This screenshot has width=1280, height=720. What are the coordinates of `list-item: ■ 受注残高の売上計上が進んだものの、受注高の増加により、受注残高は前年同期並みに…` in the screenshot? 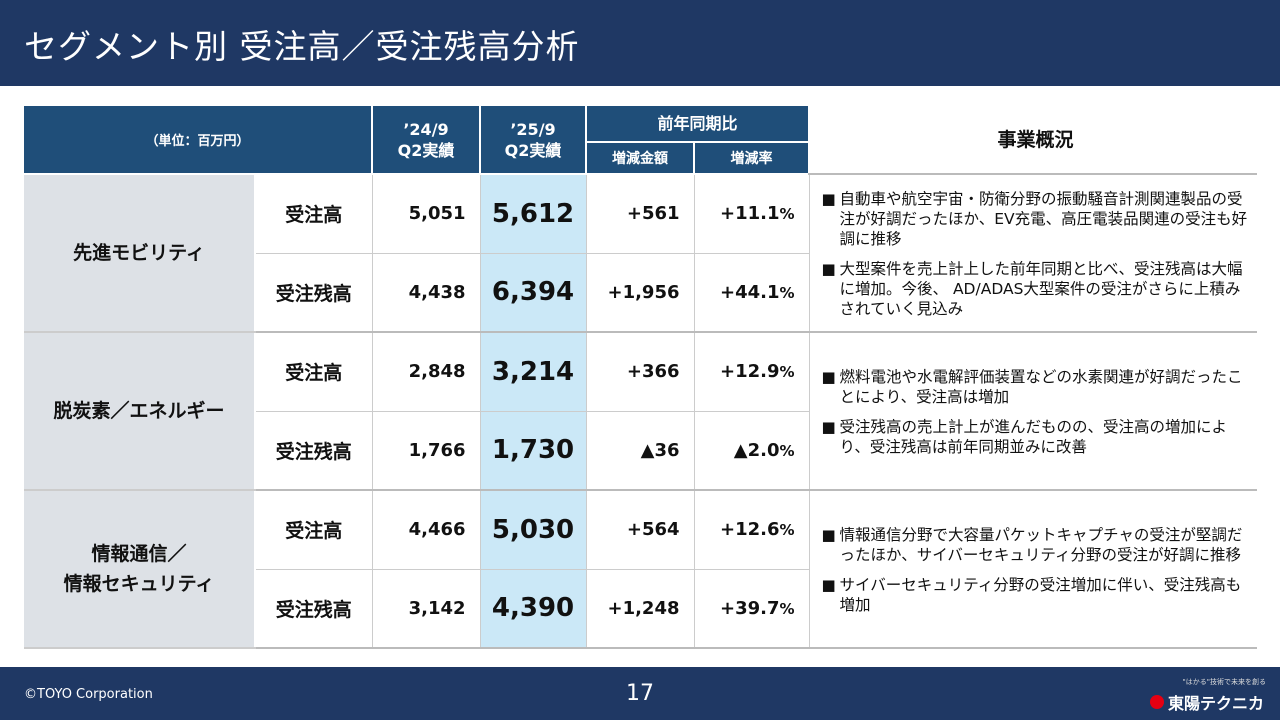 It's located at (1036, 437).